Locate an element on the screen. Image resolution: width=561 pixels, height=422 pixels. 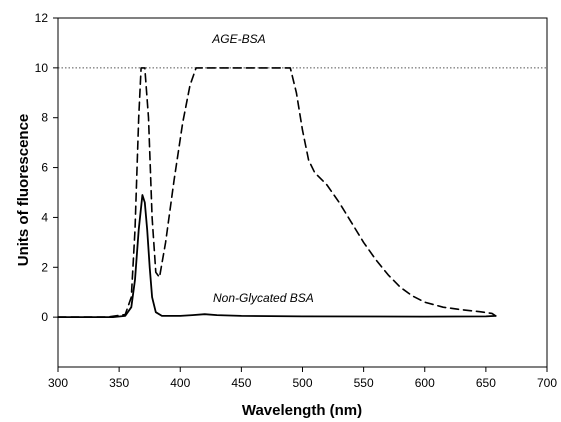
x-tick-label: 500 is located at coordinates (302, 383).